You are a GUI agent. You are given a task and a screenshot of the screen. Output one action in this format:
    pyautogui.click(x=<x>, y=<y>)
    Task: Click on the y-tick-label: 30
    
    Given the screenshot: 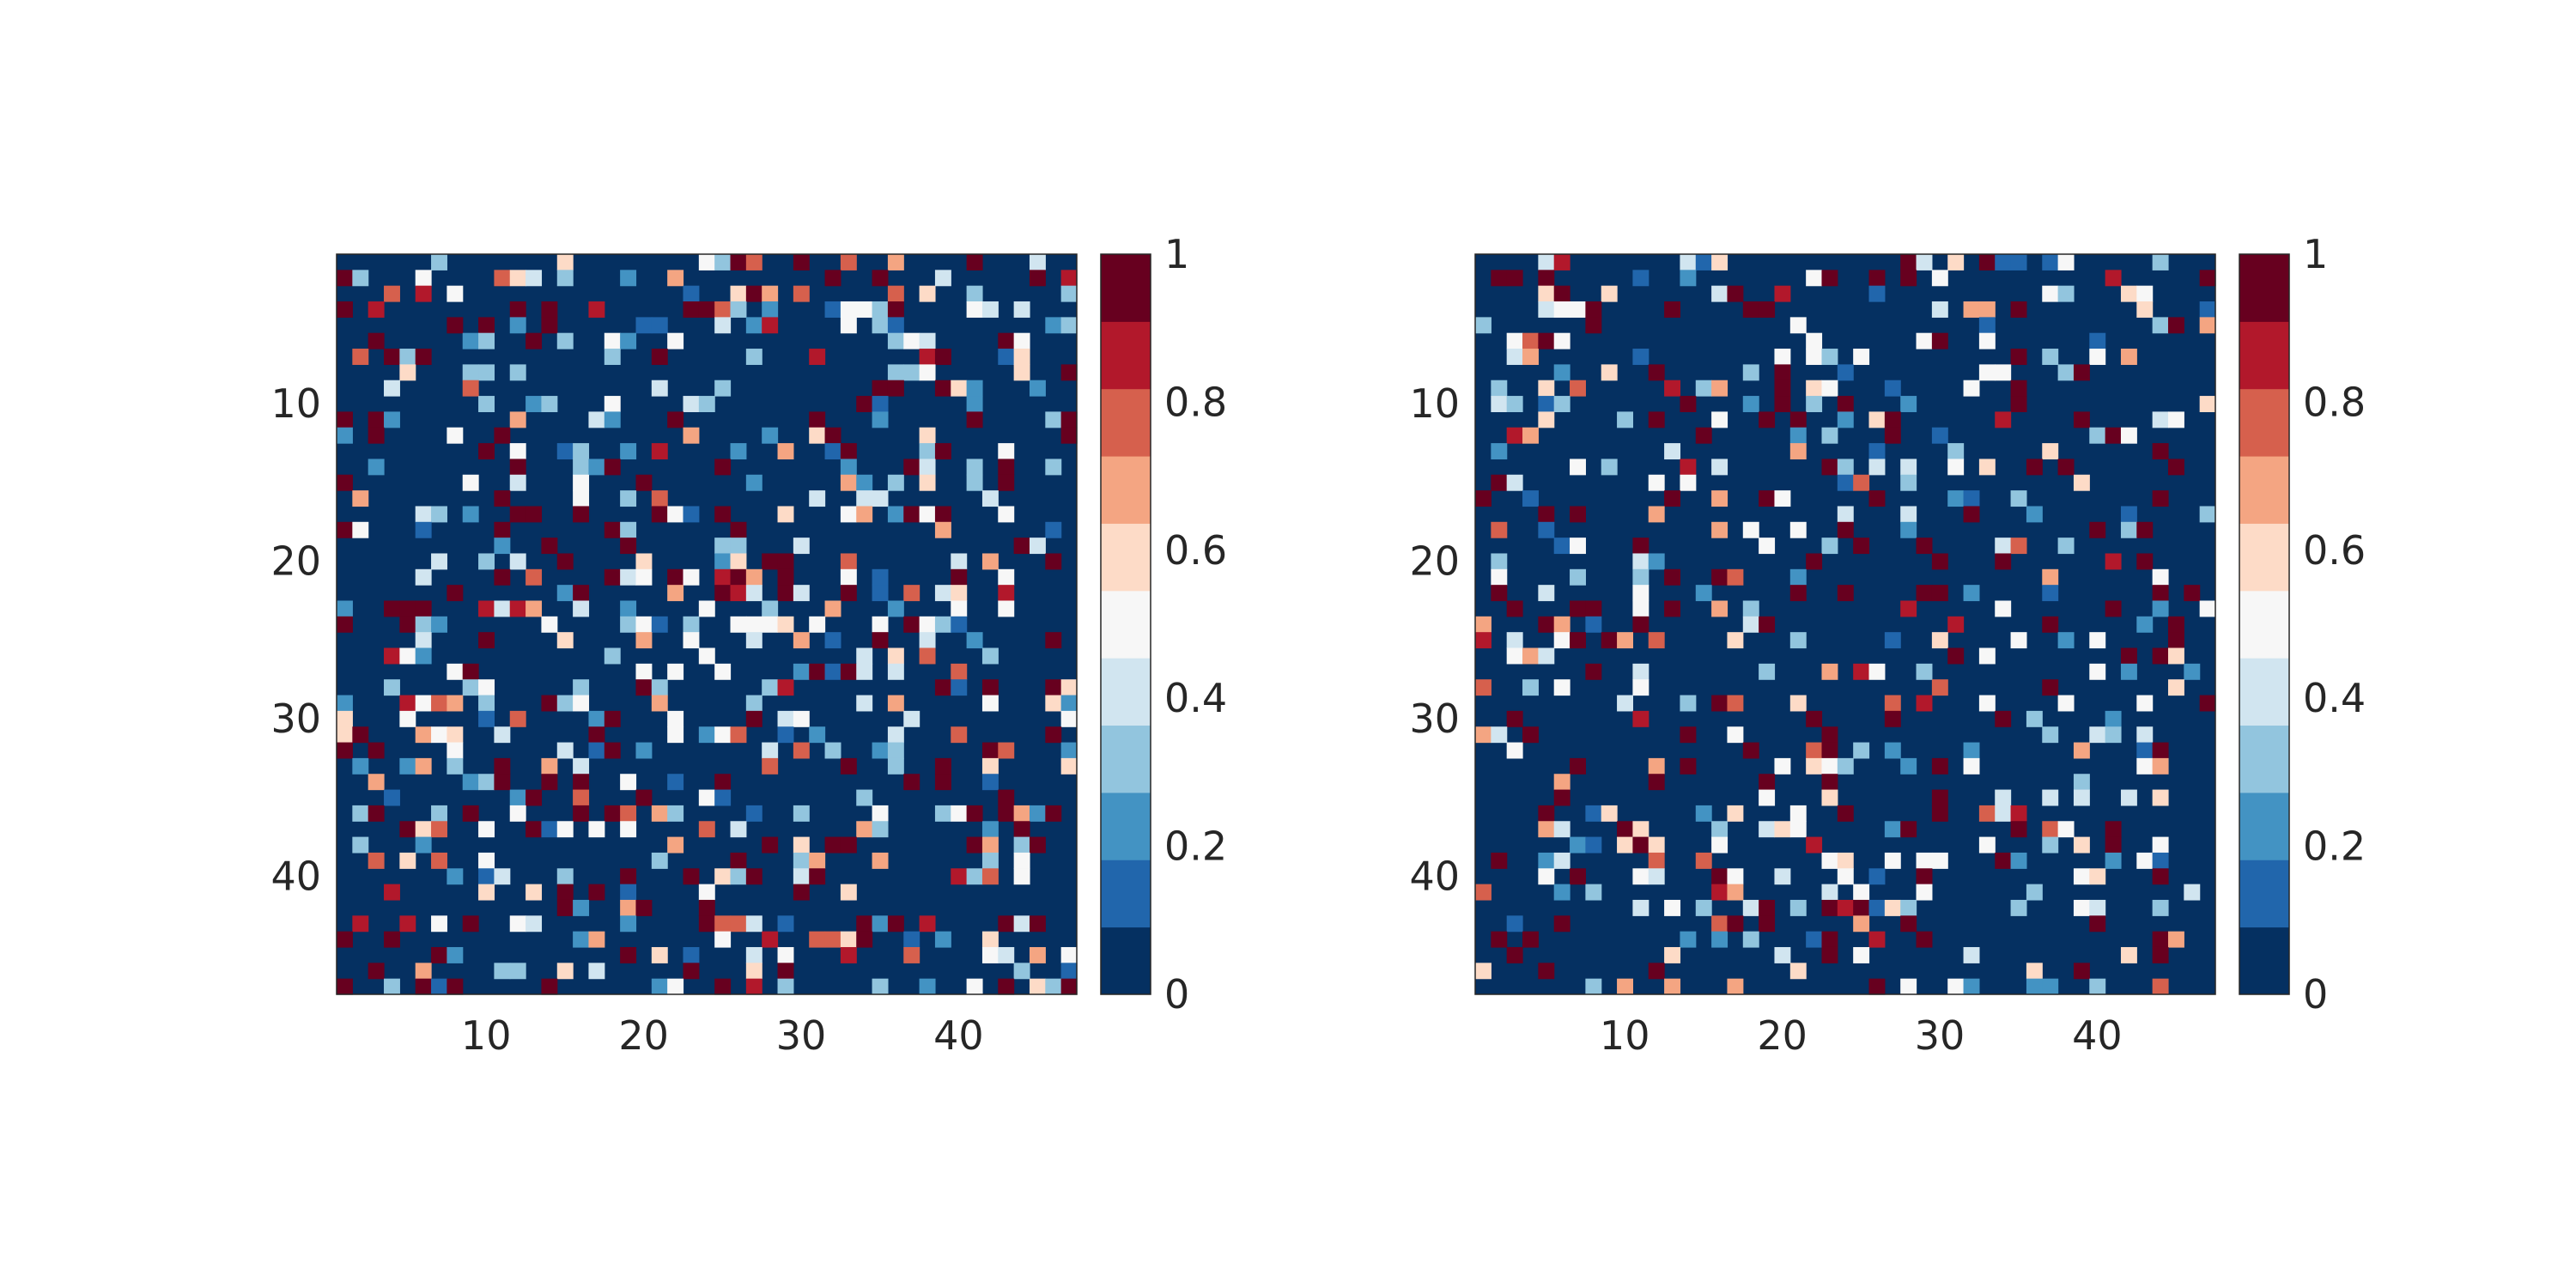 What is the action you would take?
    pyautogui.click(x=1434, y=719)
    